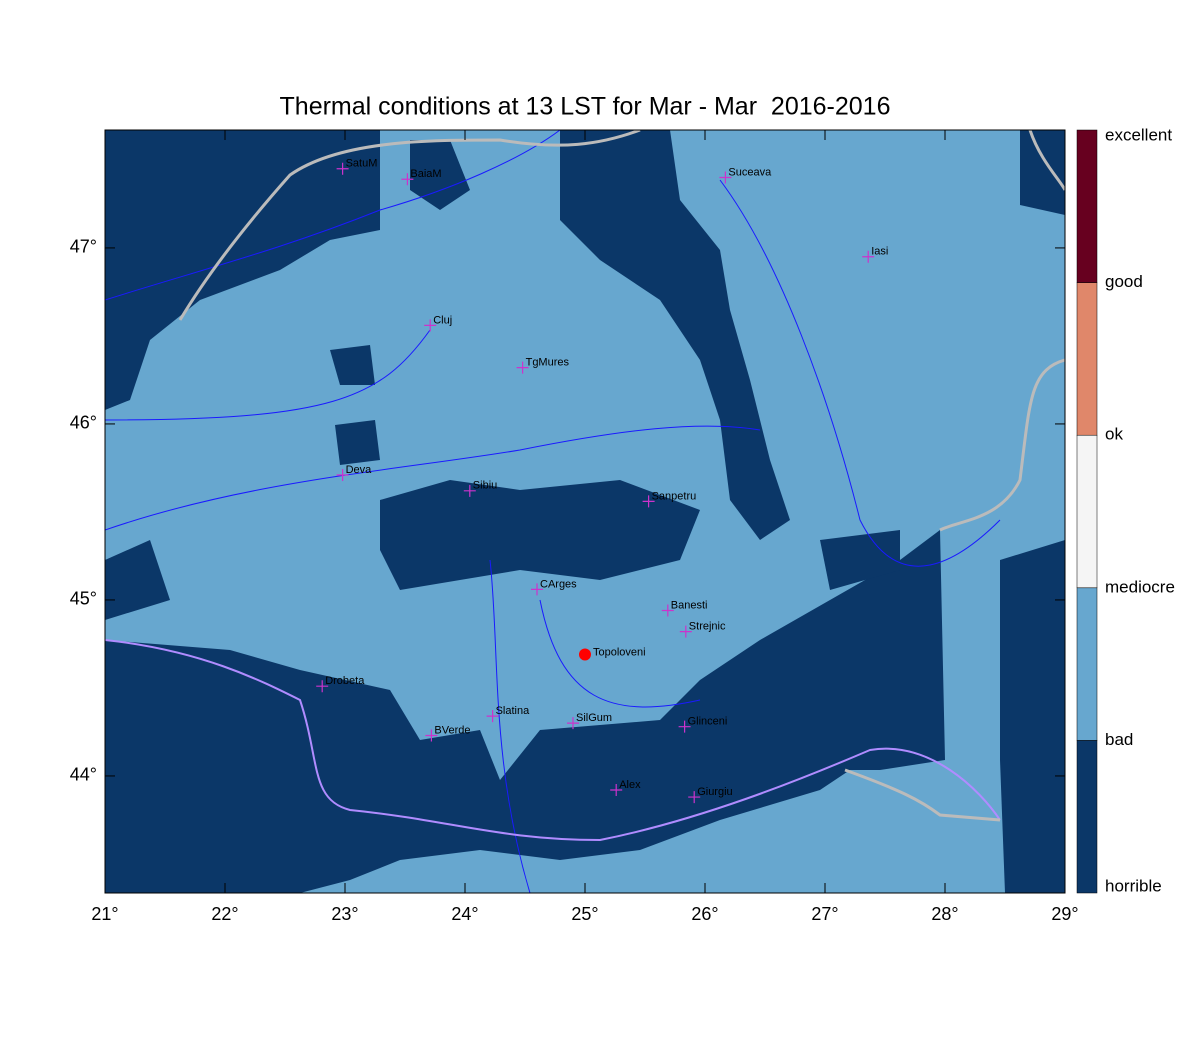  Describe the element at coordinates (1140, 586) in the screenshot. I see `colorbar-label: mediocre` at that location.